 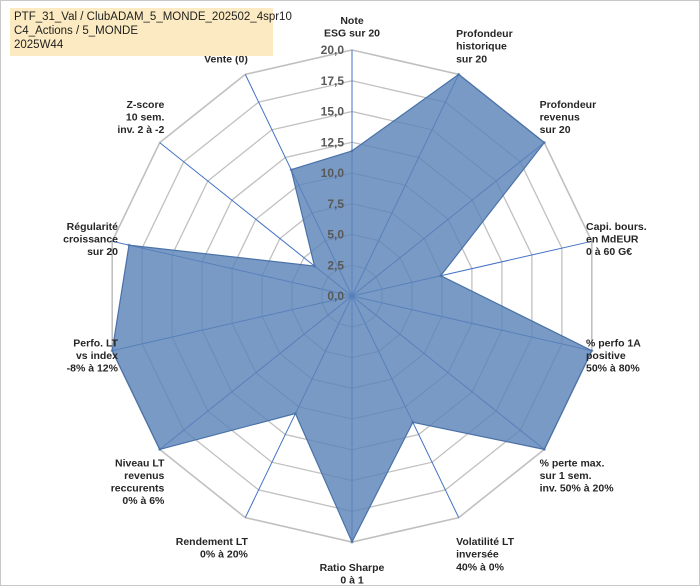 I want to click on category-label-line: 0 à 60 G€, so click(x=609, y=252).